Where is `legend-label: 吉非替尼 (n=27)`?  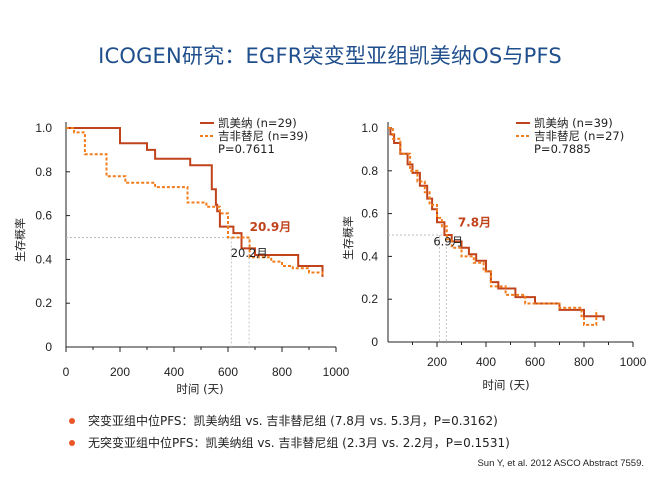
legend-label: 吉非替尼 (n=27) is located at coordinates (579, 136).